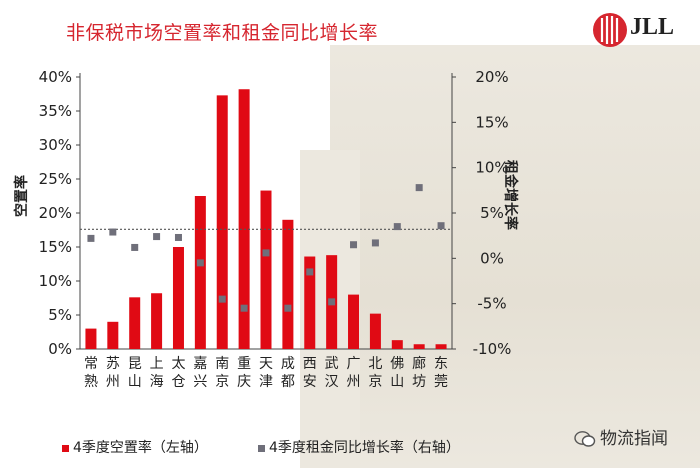  Describe the element at coordinates (261, 448) in the screenshot. I see `legend-marker-swatch-icon` at that location.